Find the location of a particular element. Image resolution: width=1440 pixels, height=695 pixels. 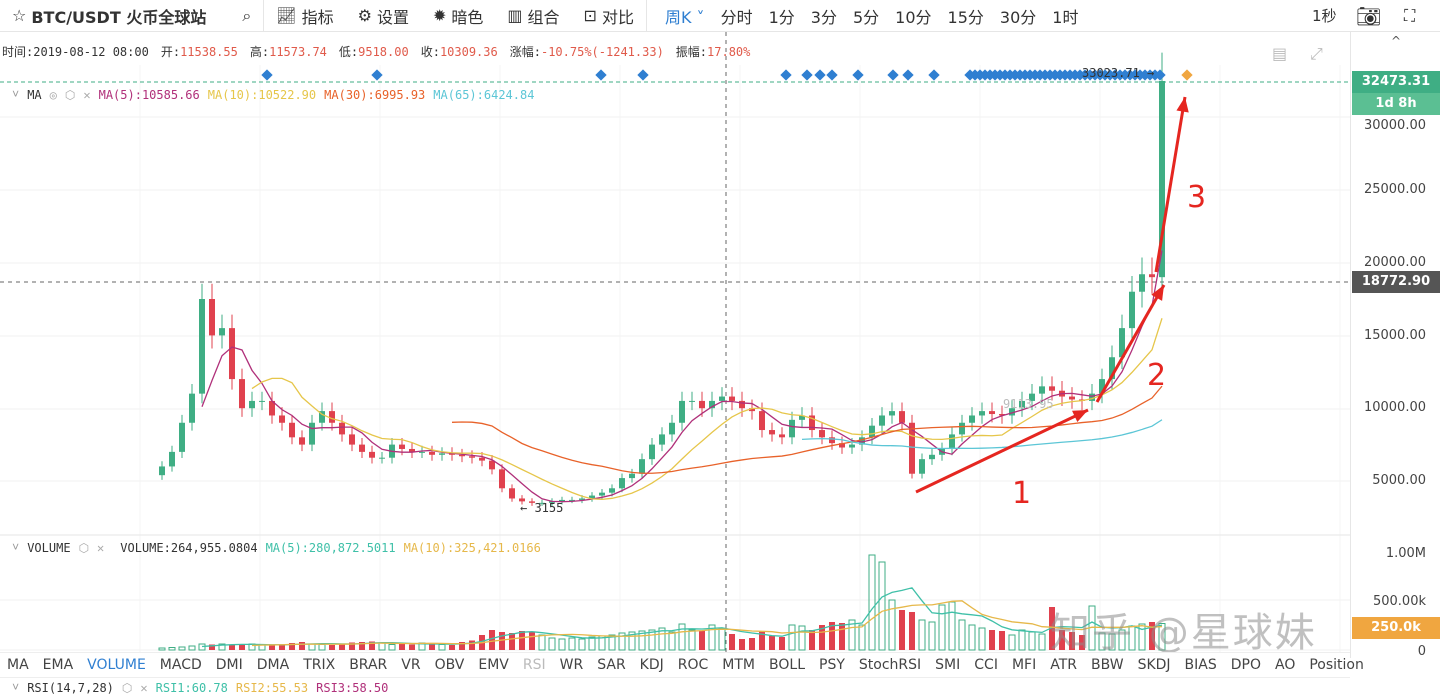

symbol-title: ☆ BTC/USDT 火币全球站 is located at coordinates (109, 16).